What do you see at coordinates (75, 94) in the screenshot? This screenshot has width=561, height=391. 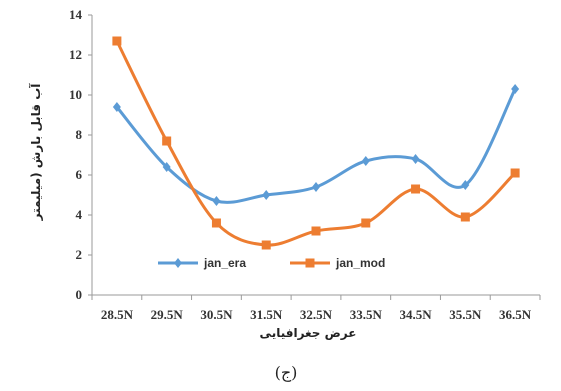 I see `y-tick-label: 10` at bounding box center [75, 94].